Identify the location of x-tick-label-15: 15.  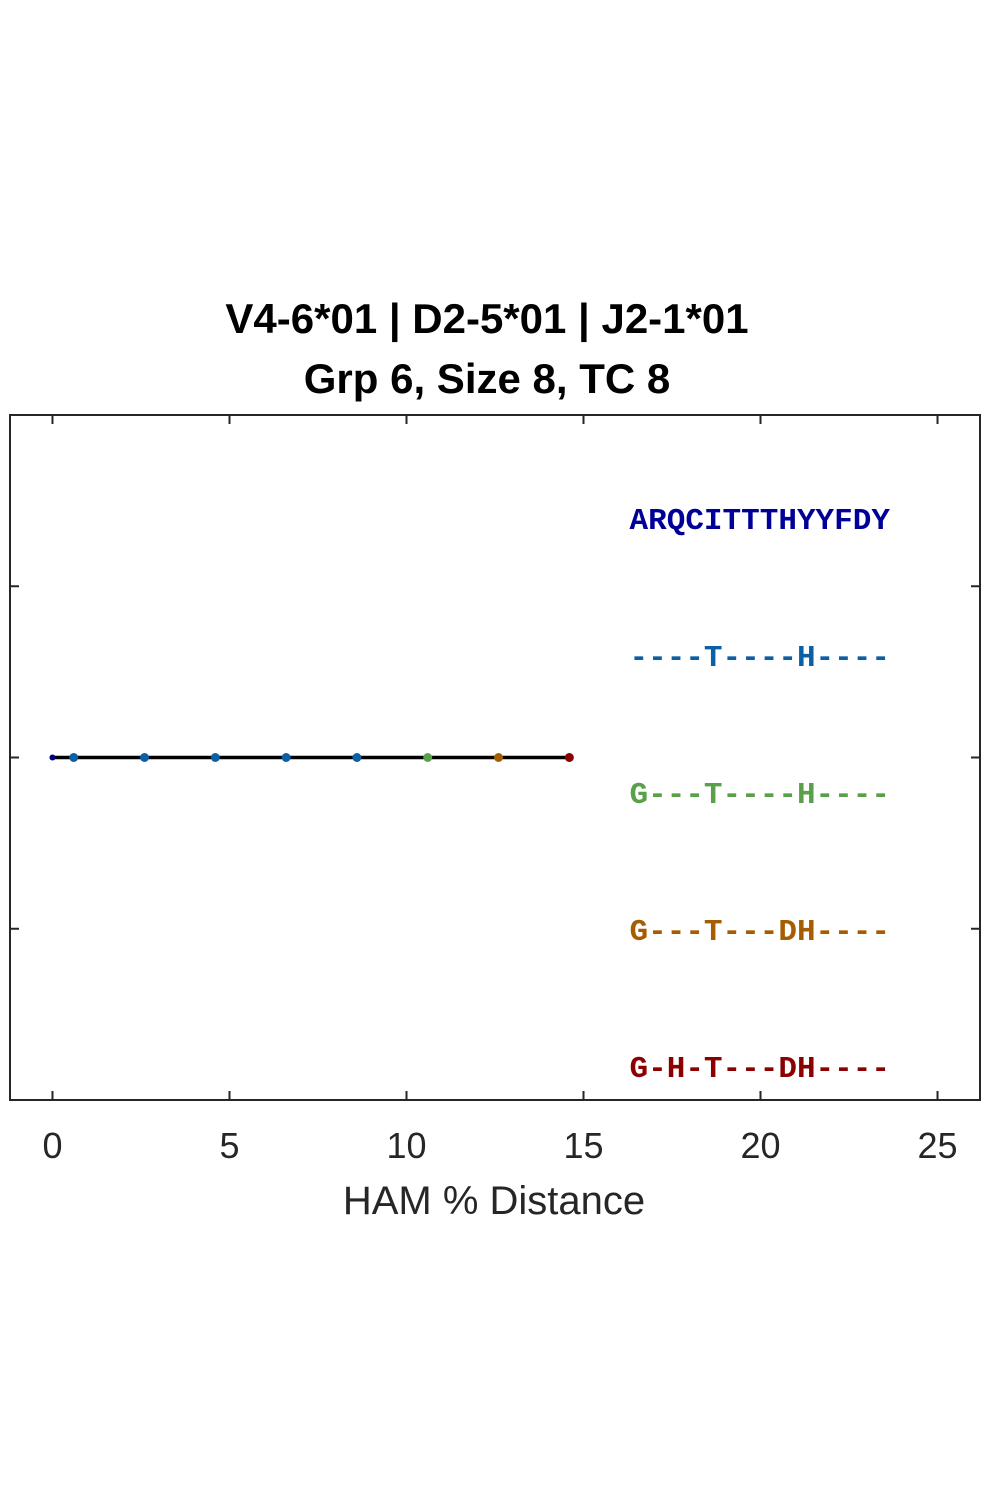
(583, 1145).